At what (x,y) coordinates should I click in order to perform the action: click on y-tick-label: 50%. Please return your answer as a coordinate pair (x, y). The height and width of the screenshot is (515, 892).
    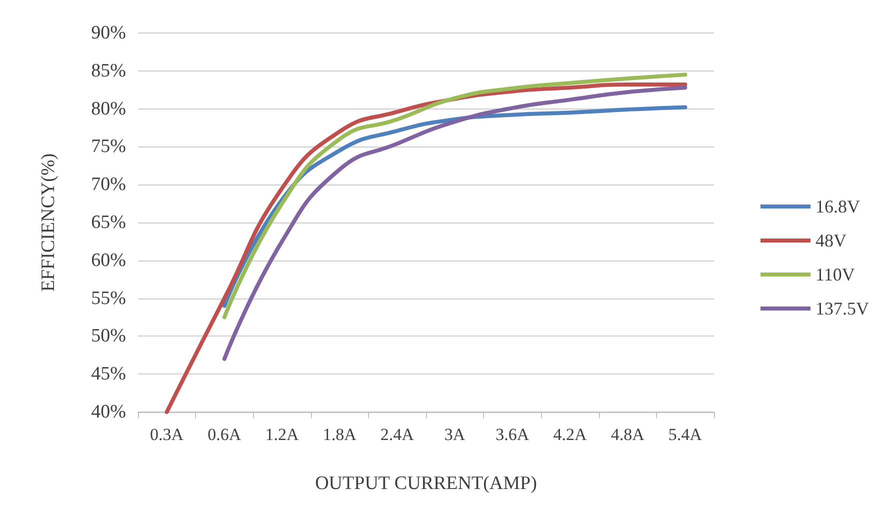
    Looking at the image, I should click on (108, 336).